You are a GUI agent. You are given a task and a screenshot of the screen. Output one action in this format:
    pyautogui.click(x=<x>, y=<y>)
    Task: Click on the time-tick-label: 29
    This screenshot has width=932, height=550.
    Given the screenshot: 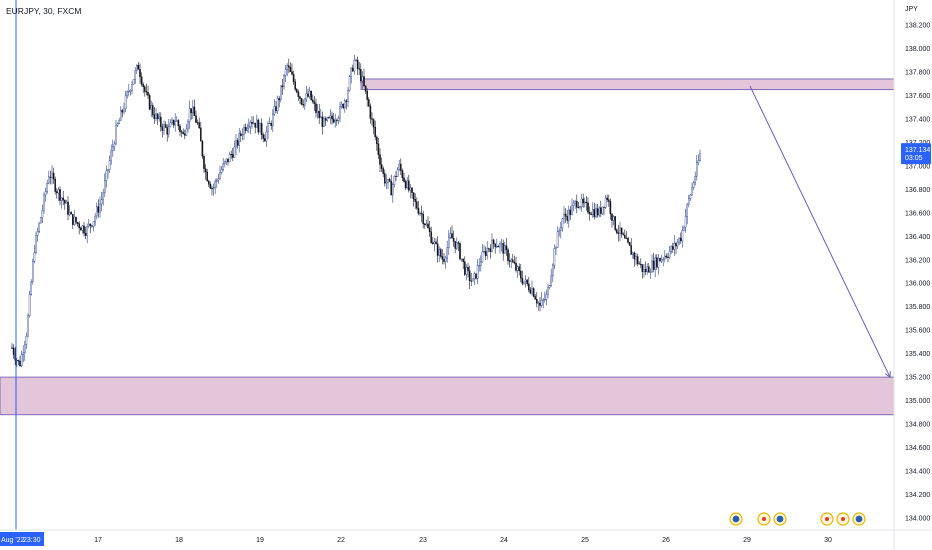 What is the action you would take?
    pyautogui.click(x=747, y=540)
    